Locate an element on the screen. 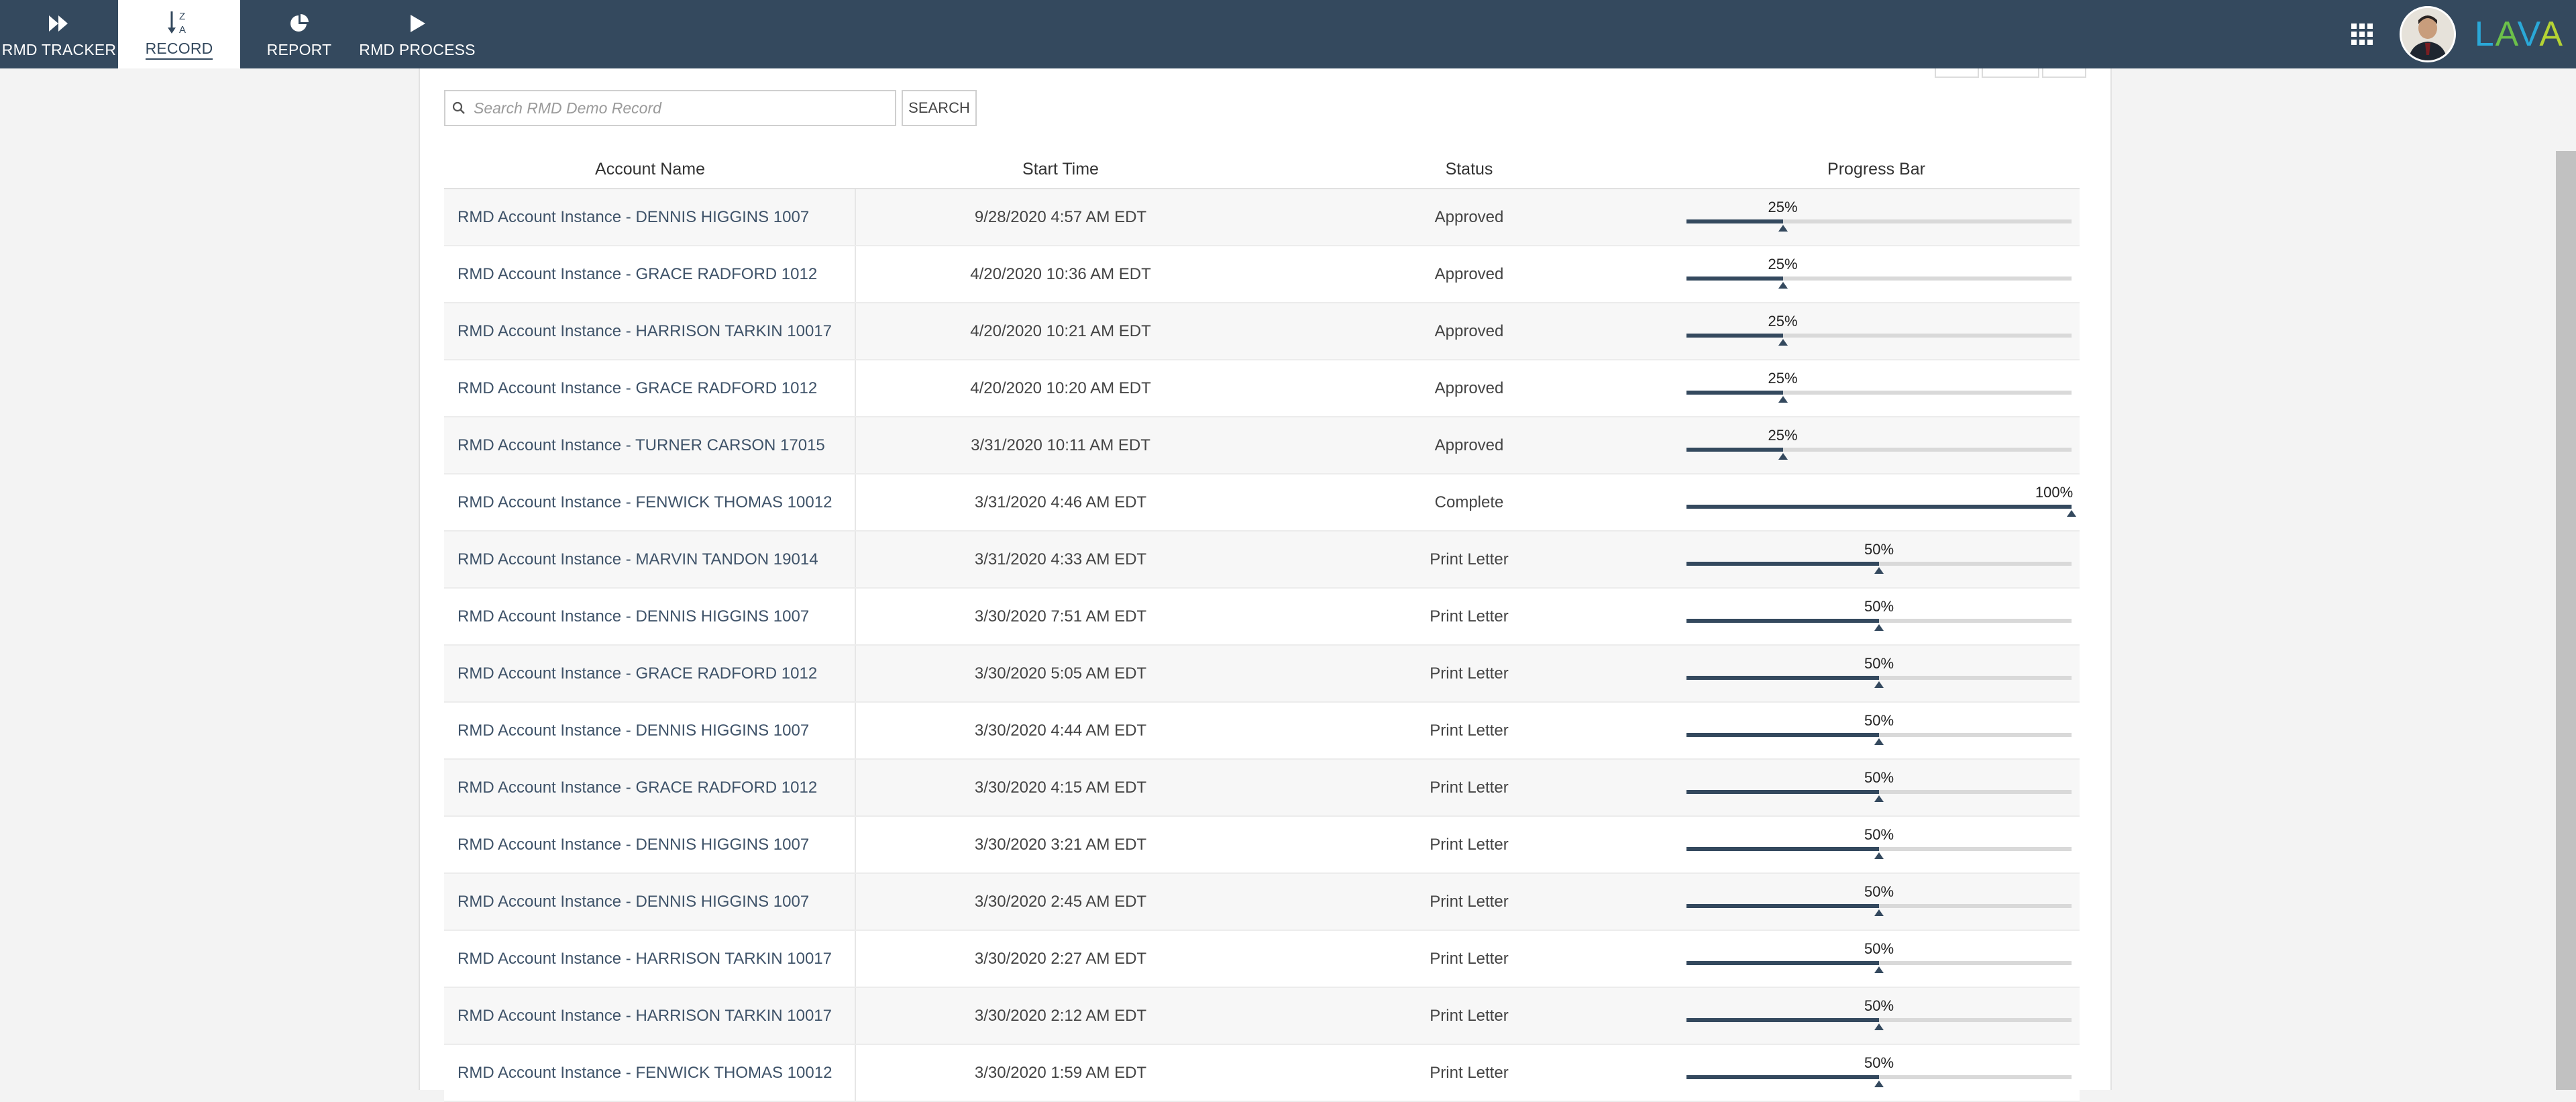 This screenshot has width=2576, height=1102. start-time-cell: 3/30/2020 2:12 AM EDT is located at coordinates (1060, 1015).